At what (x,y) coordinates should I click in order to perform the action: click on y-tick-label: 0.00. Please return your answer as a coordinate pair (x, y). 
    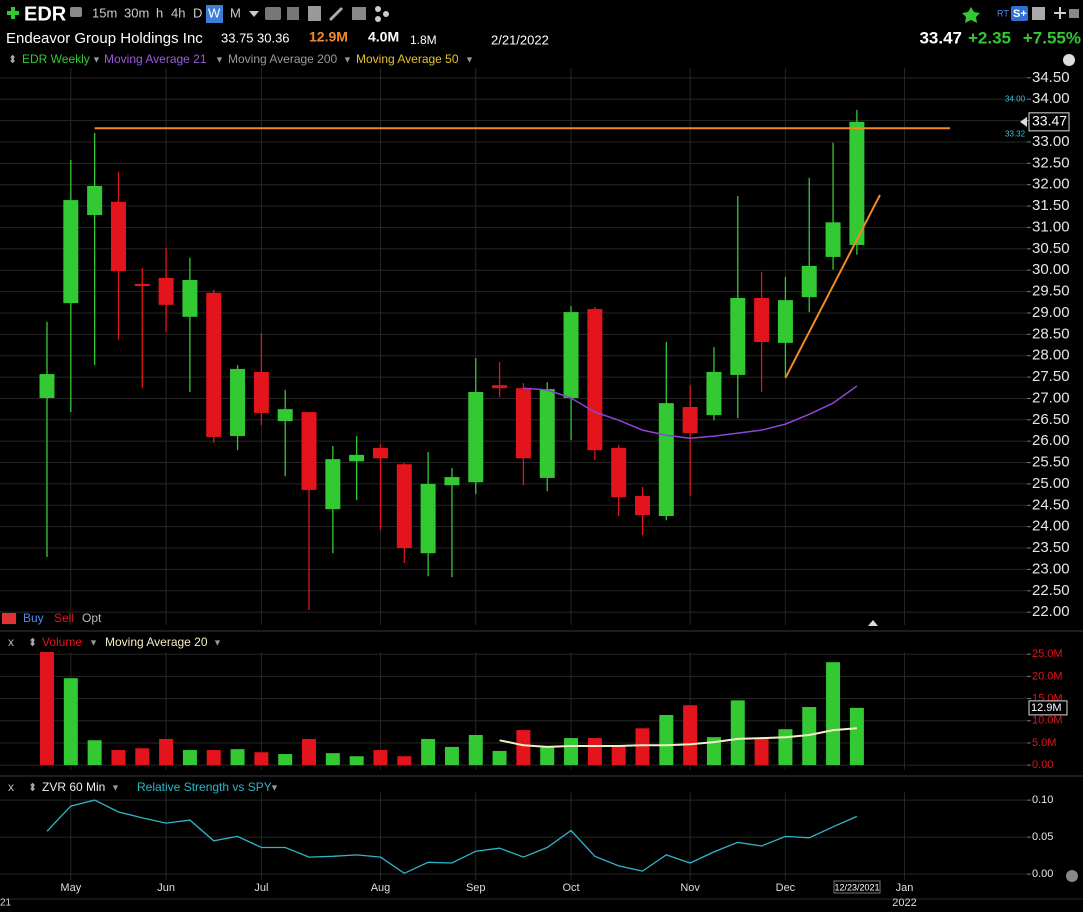
    Looking at the image, I should click on (1042, 765).